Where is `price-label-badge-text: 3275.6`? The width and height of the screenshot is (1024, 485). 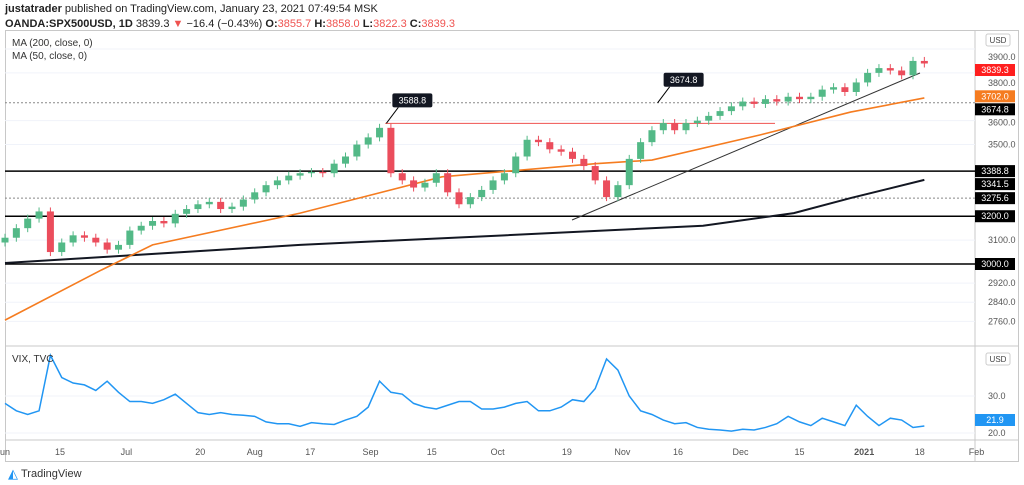
price-label-badge-text: 3275.6 is located at coordinates (995, 198).